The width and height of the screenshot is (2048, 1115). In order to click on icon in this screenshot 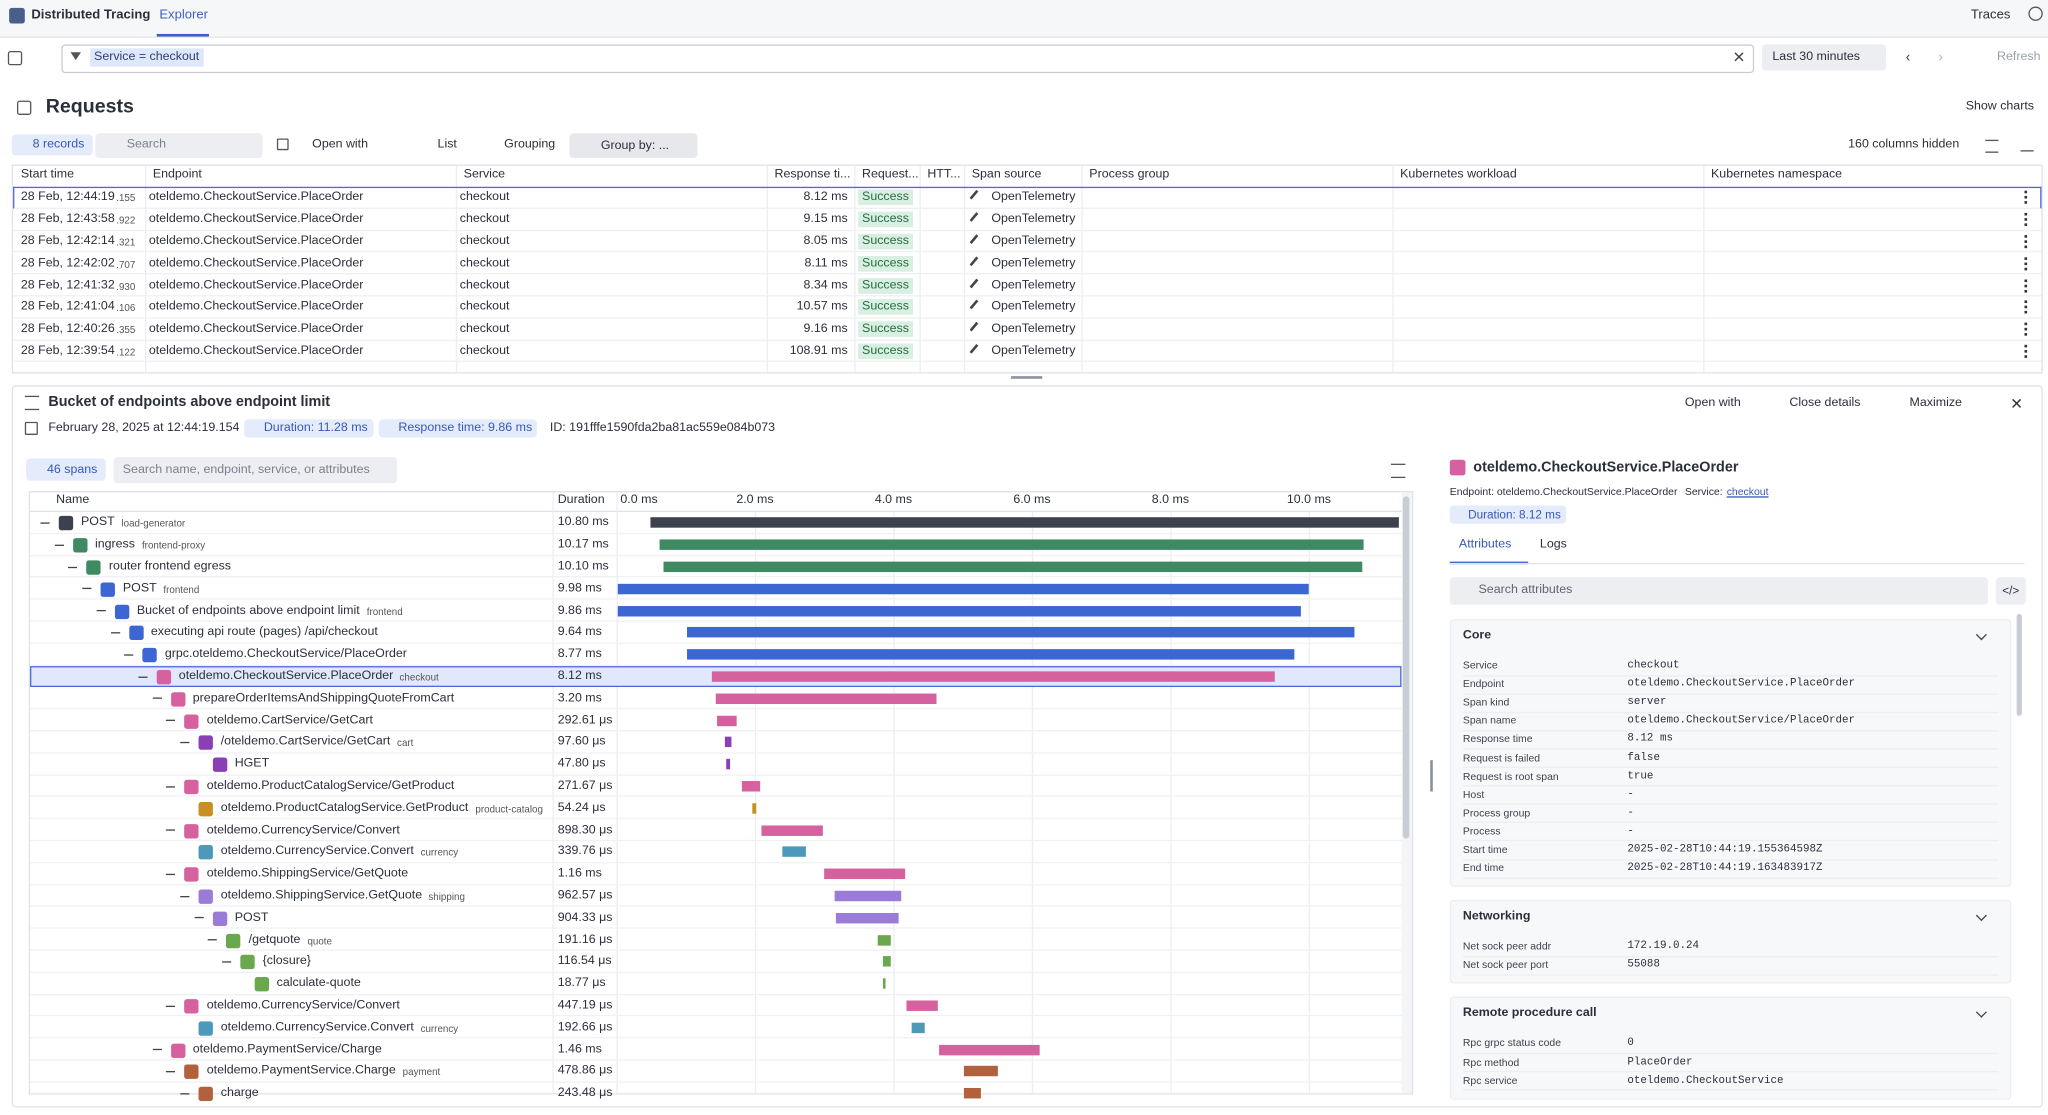, I will do `click(1398, 471)`.